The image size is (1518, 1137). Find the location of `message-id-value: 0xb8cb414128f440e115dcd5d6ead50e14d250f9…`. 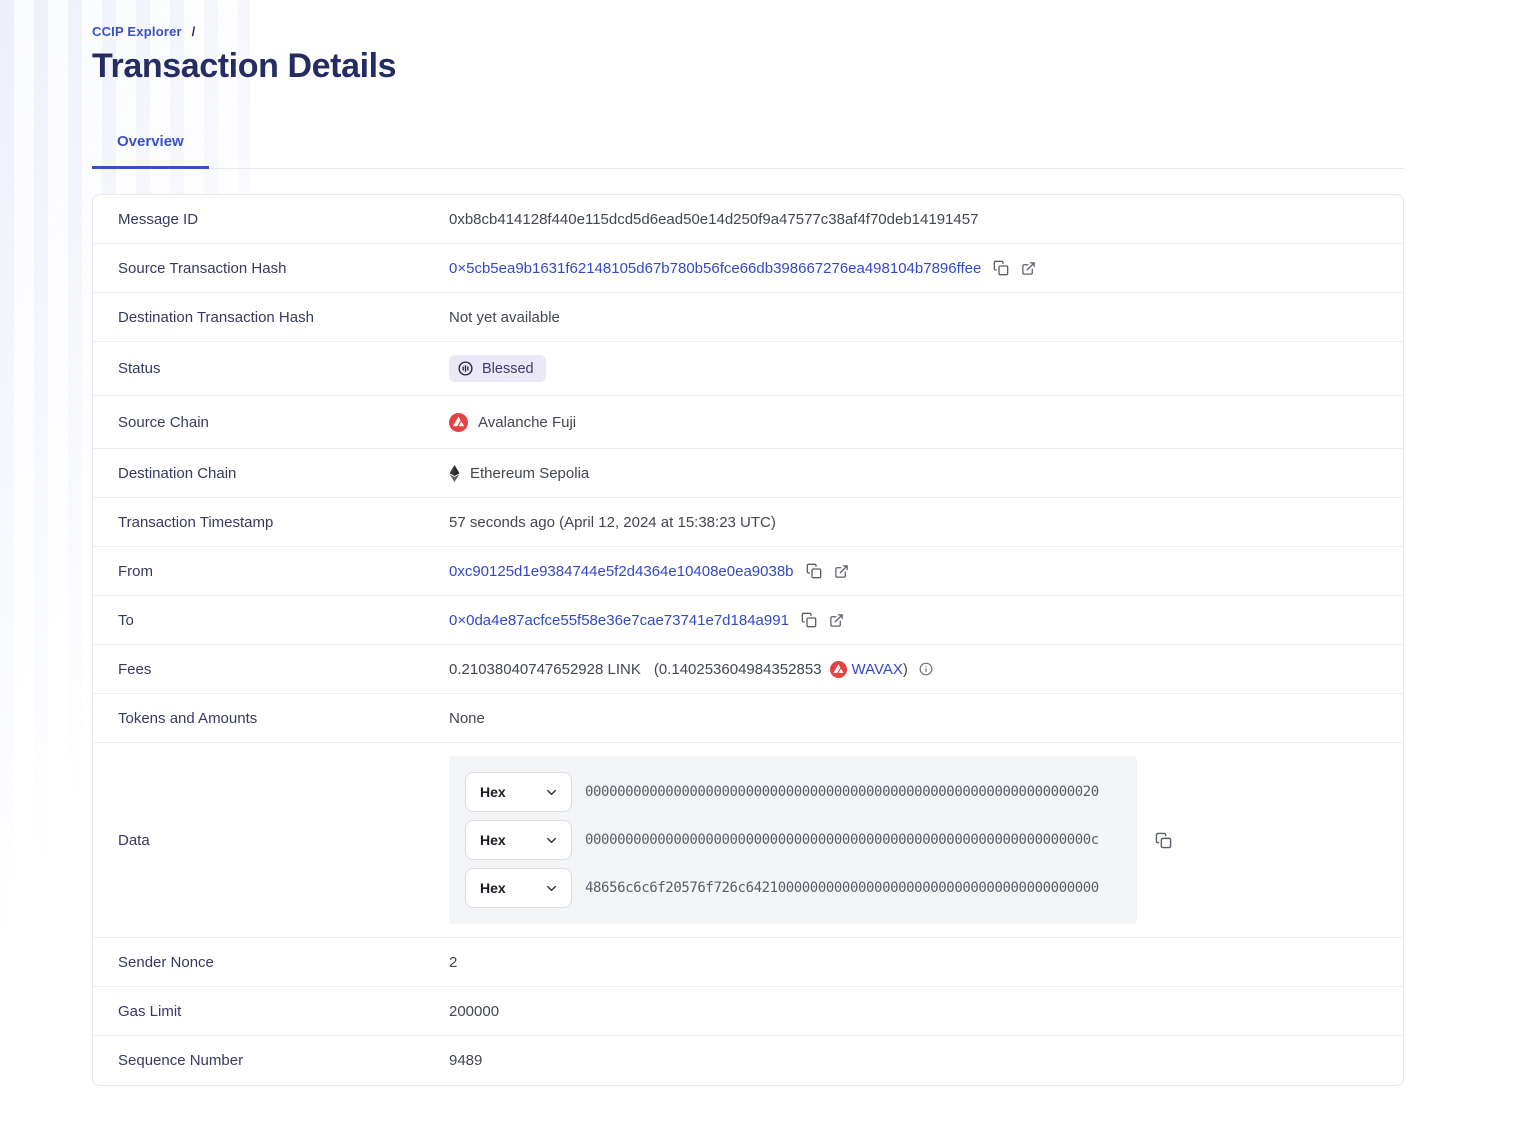

message-id-value: 0xb8cb414128f440e115dcd5d6ead50e14d250f9… is located at coordinates (714, 219).